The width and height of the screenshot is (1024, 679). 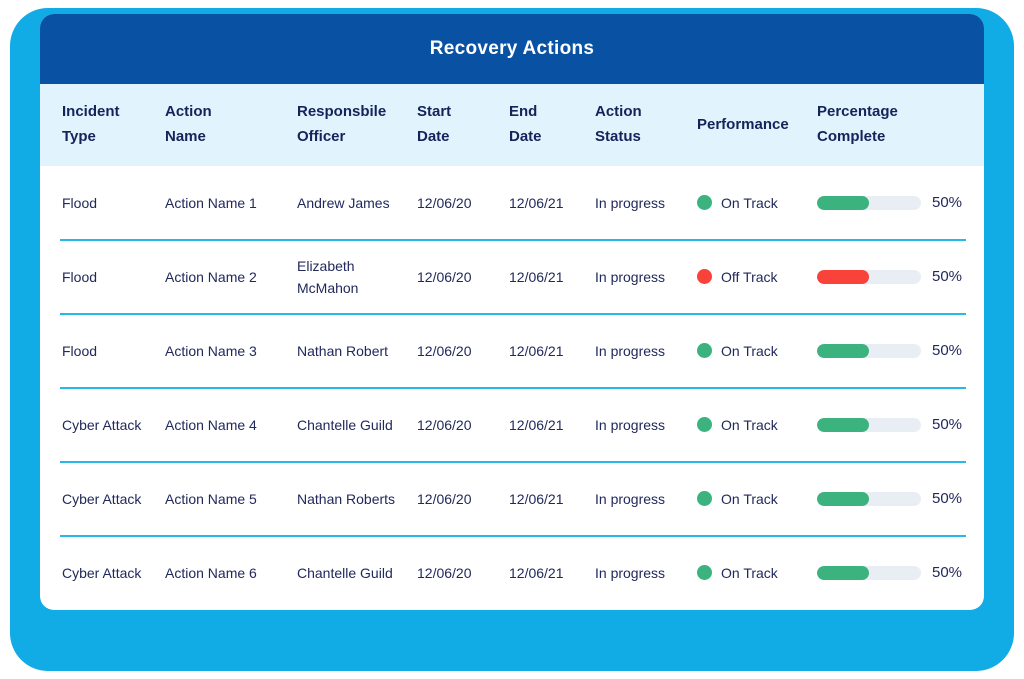 What do you see at coordinates (346, 498) in the screenshot?
I see `cell-responsible-officer: Nathan Roberts` at bounding box center [346, 498].